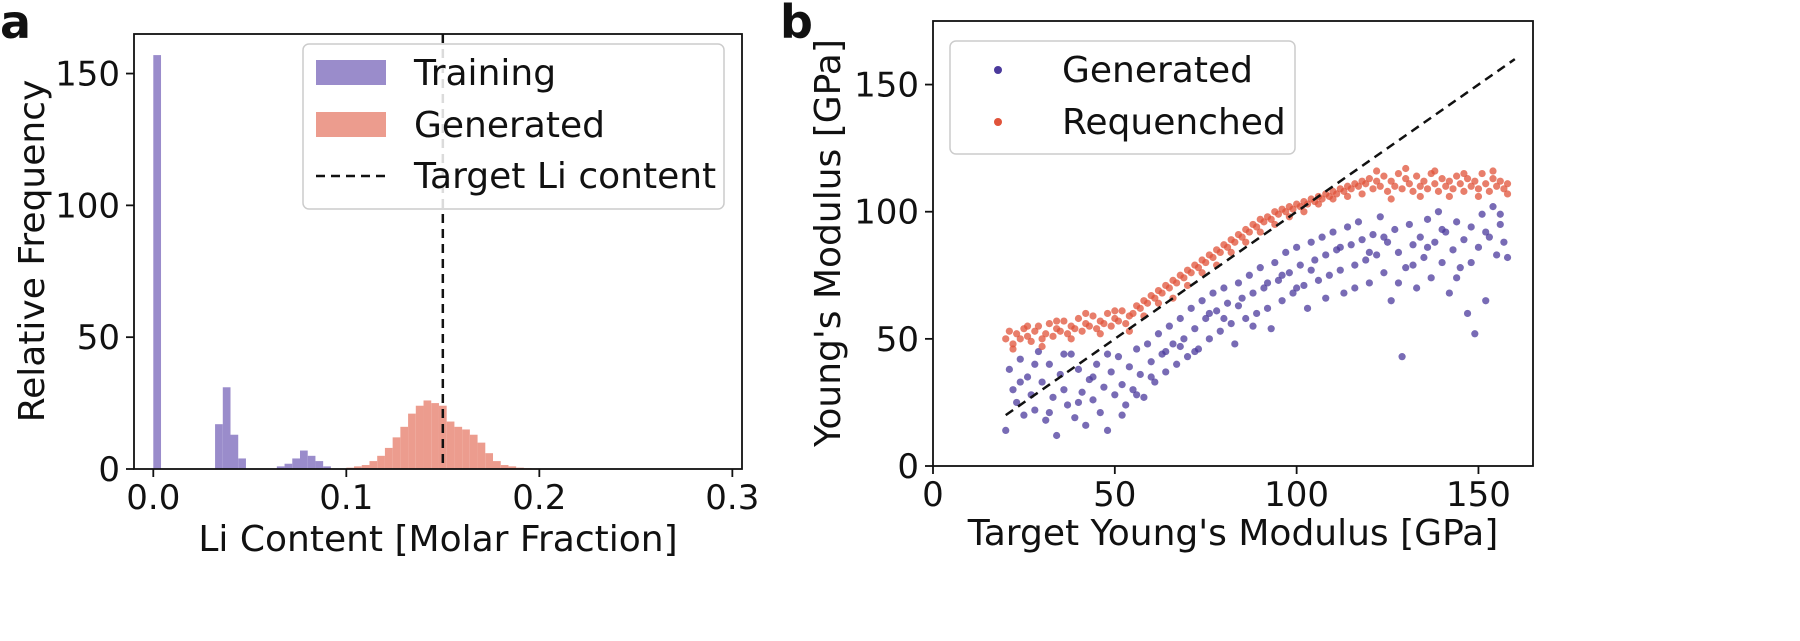 Image resolution: width=1800 pixels, height=641 pixels. I want to click on x-tick-label: 0.1, so click(346, 498).